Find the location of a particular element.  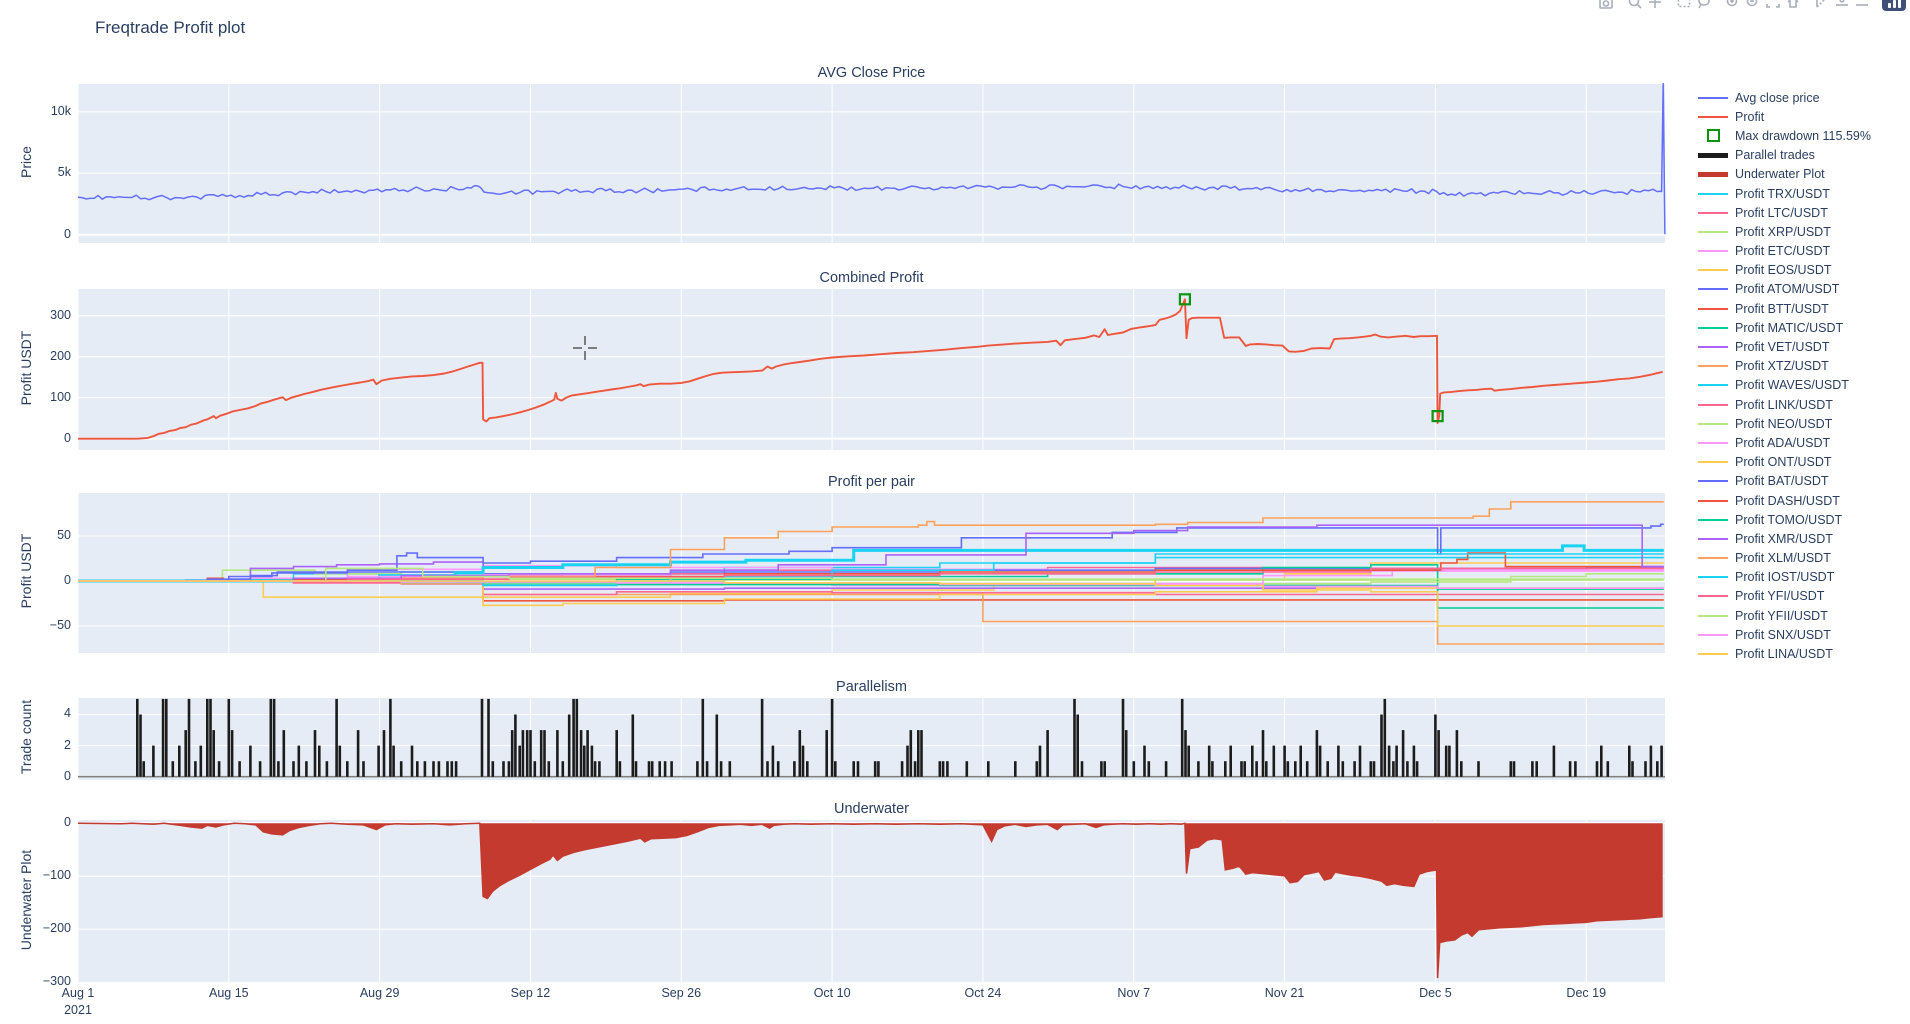

legend-item-label: Profit IOST/USDT is located at coordinates (1785, 577).